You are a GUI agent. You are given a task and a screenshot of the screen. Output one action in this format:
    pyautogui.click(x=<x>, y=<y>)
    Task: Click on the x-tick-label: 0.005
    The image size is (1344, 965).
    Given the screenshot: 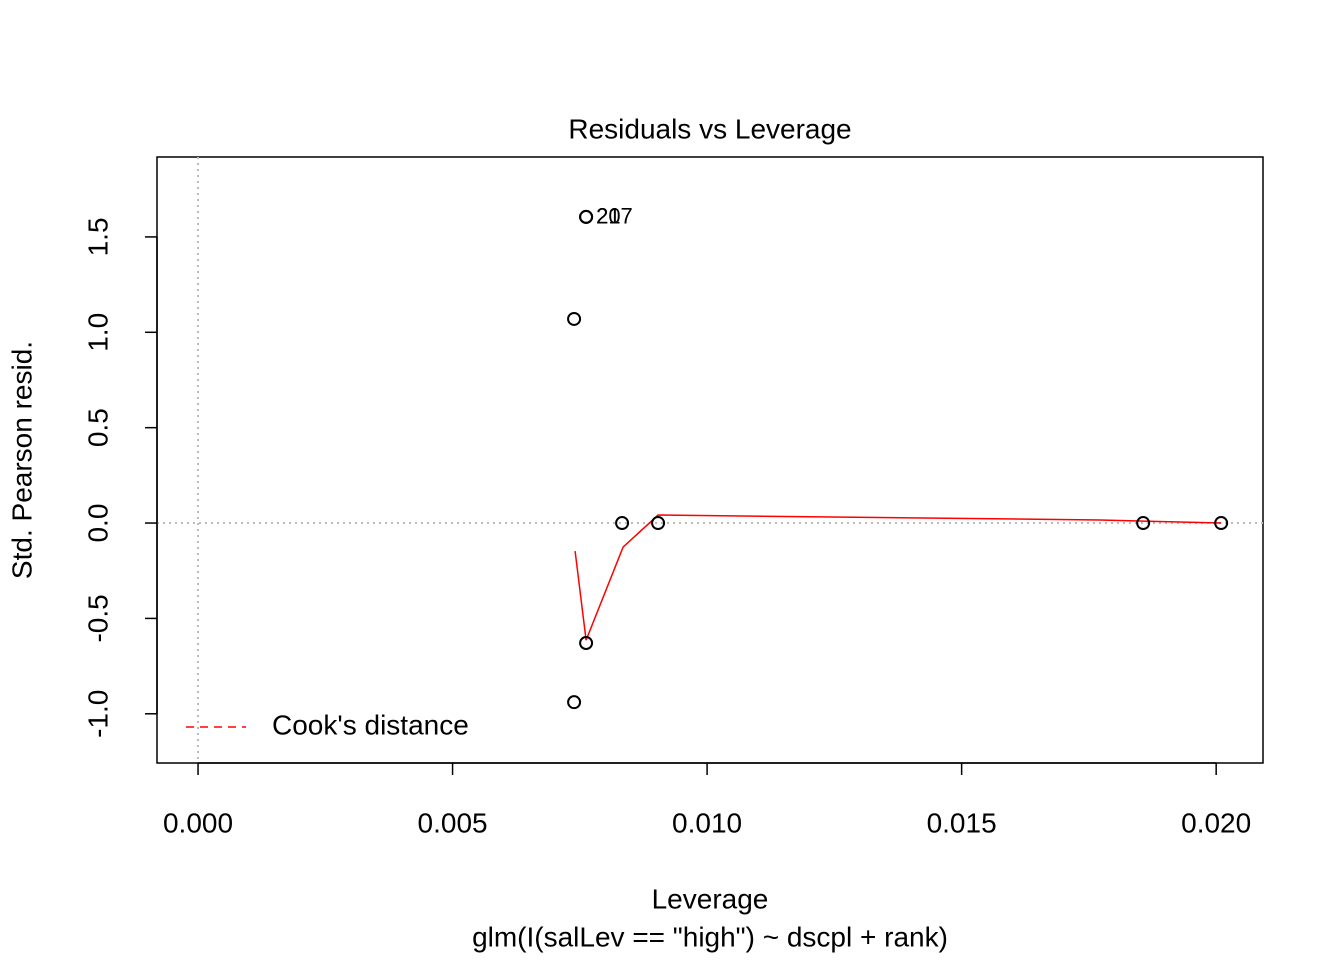 What is the action you would take?
    pyautogui.click(x=453, y=822)
    